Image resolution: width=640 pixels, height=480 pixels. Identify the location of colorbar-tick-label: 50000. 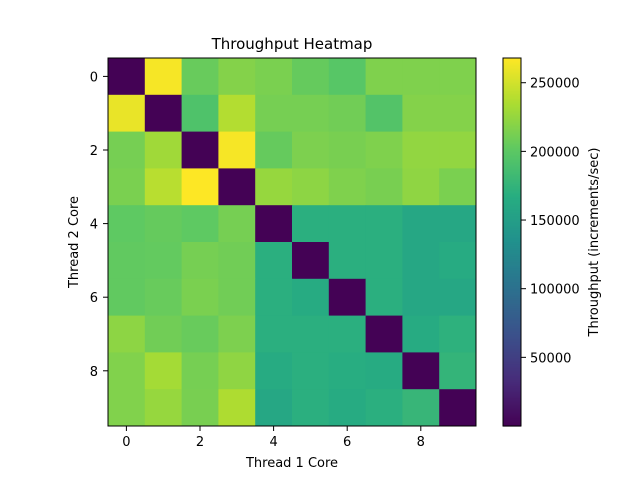
(550, 358).